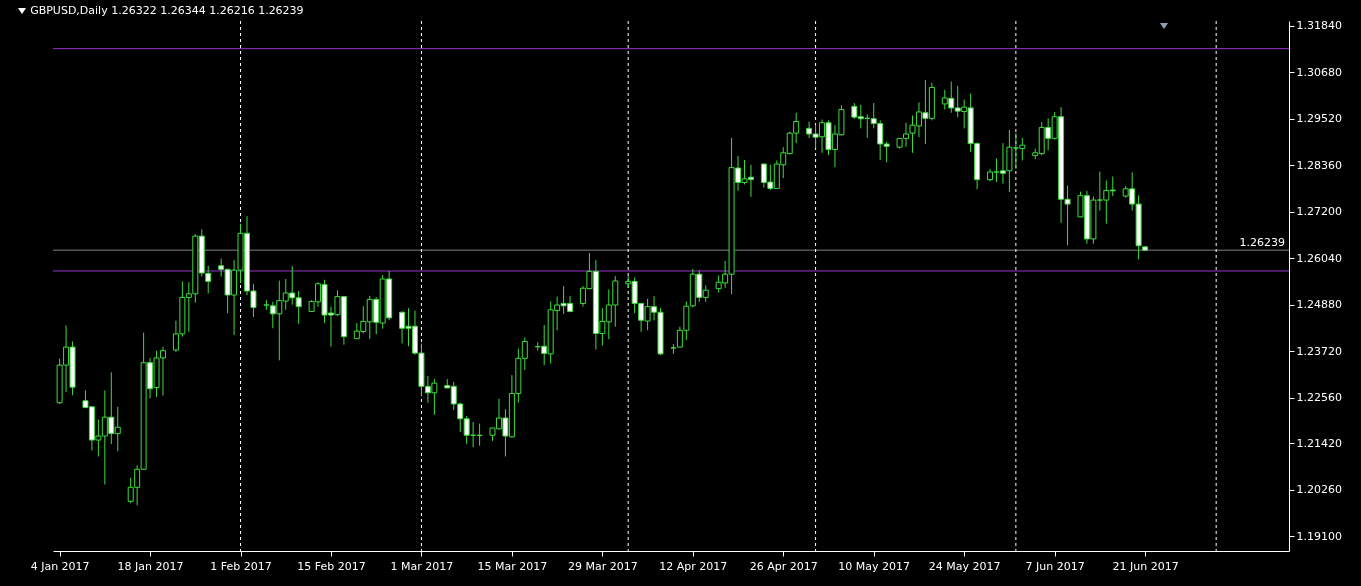 The image size is (1361, 586). Describe the element at coordinates (1319, 305) in the screenshot. I see `y-tick-label: 1.24880` at that location.